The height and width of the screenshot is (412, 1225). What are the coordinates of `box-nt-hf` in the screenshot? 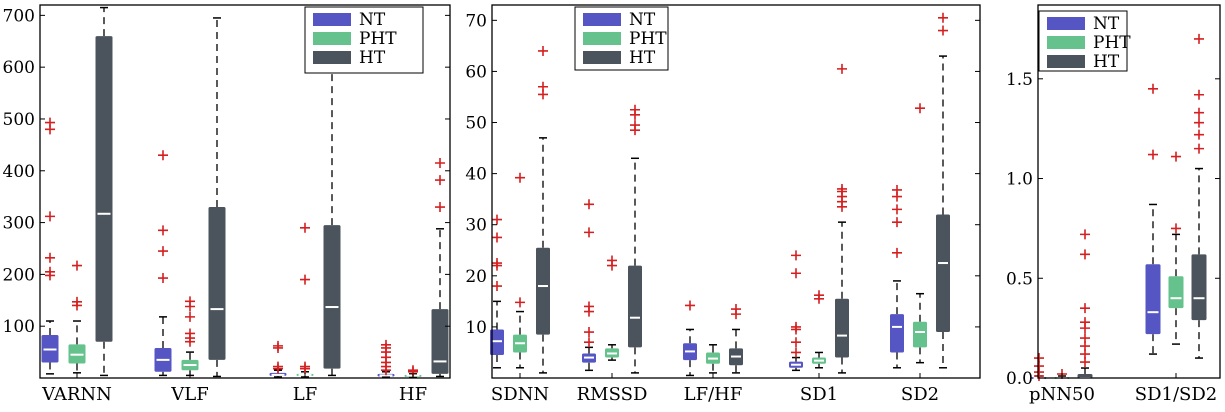 It's located at (386, 358).